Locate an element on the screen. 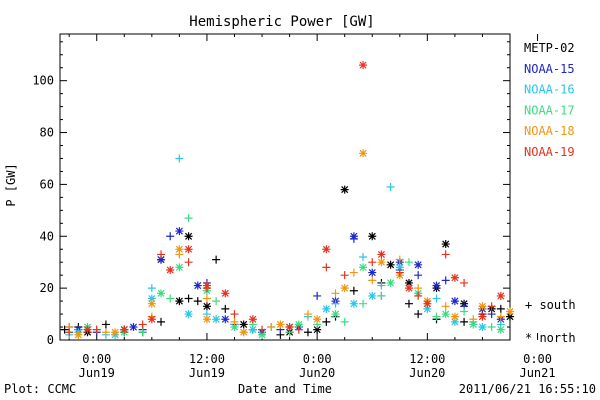 This screenshot has width=600, height=400. x-tick-date-label: Jun21 is located at coordinates (537, 373).